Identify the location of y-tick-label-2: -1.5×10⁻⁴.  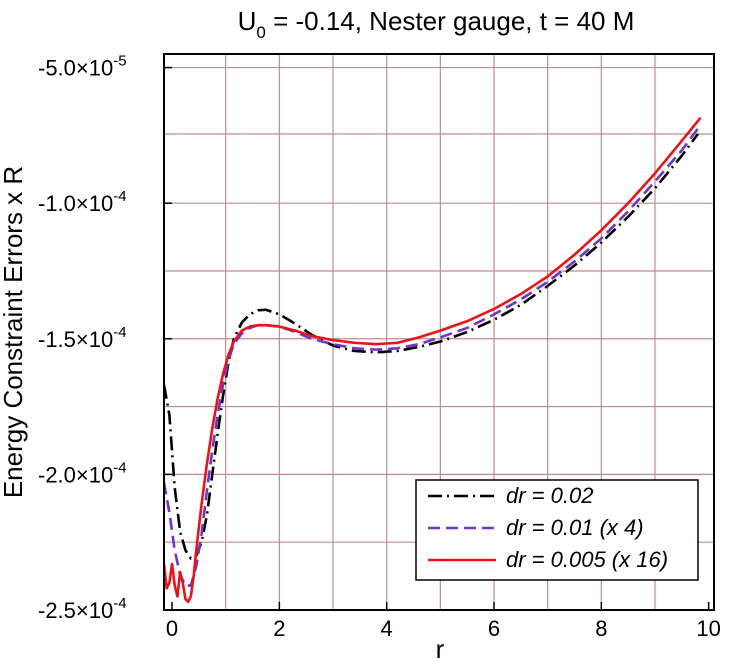
(82, 338).